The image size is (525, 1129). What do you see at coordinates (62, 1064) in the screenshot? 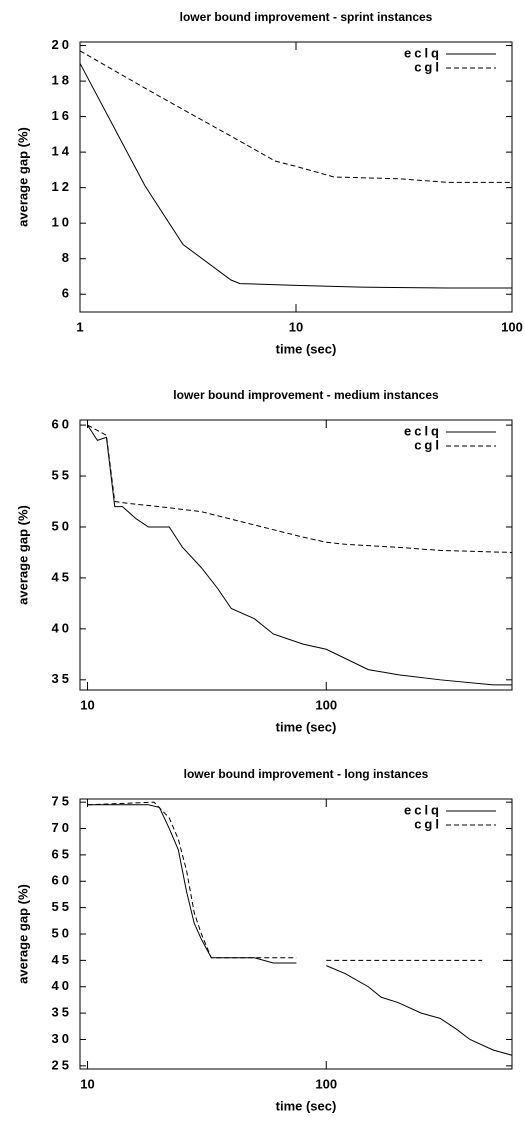
I see `y-tick-label: 25` at bounding box center [62, 1064].